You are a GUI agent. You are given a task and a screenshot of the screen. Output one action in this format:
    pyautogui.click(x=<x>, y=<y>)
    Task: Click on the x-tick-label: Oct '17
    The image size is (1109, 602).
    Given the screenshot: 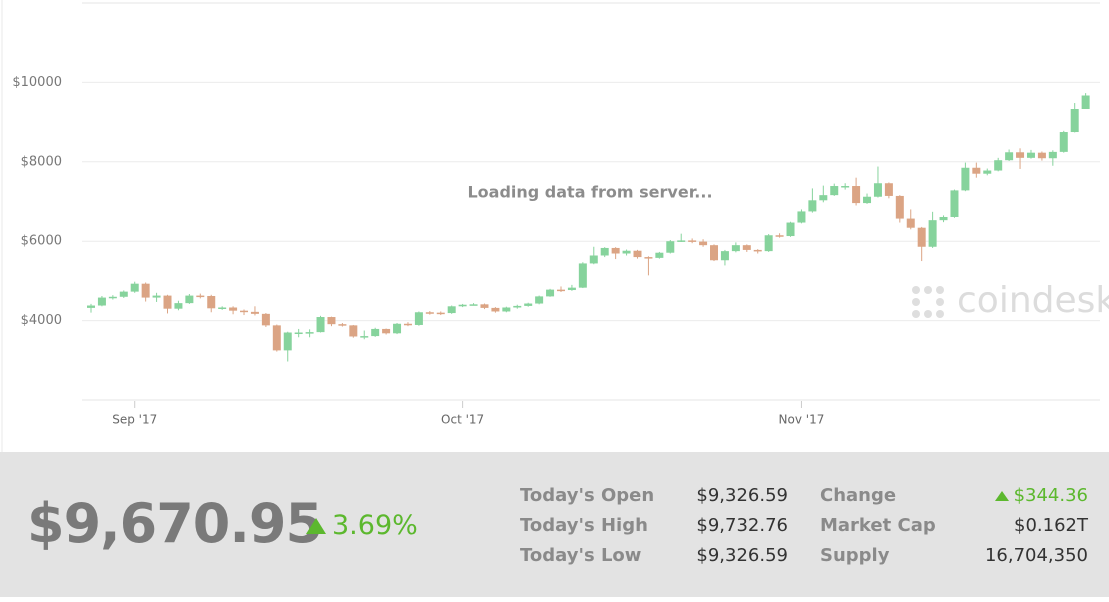 What is the action you would take?
    pyautogui.click(x=462, y=420)
    